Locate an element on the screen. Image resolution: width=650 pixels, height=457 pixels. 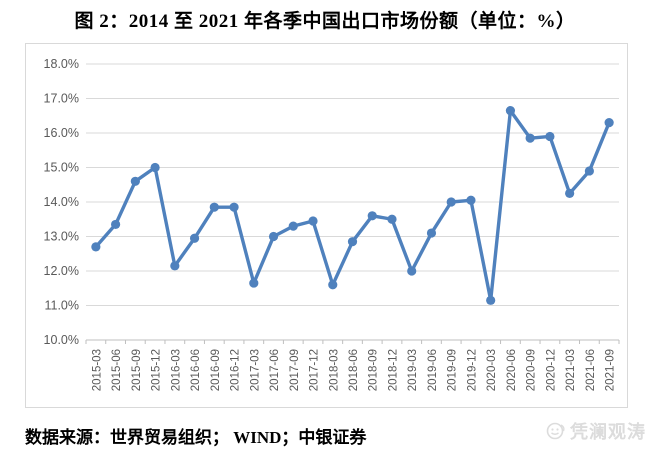
data-source: 数据来源：世界贸易组织； WIND；中银证券 is located at coordinates (196, 437).